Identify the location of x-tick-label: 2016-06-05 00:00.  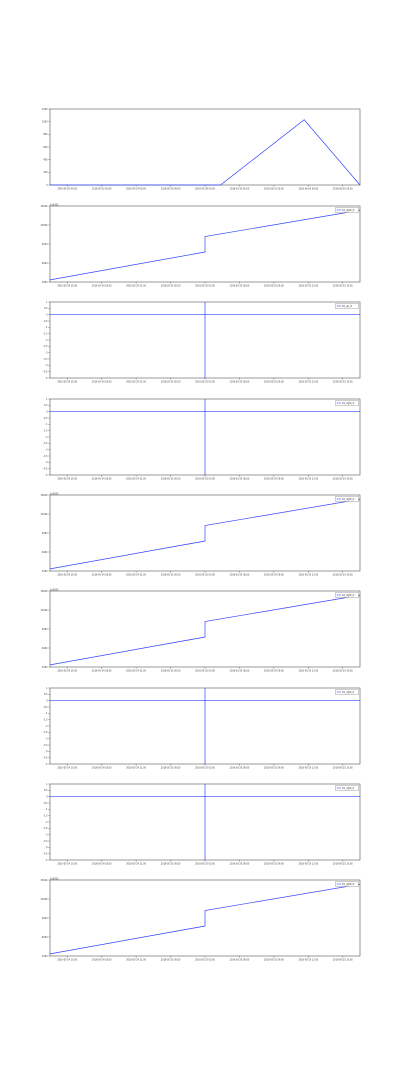
(343, 188).